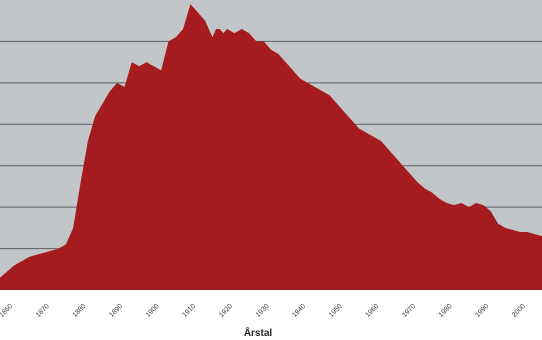  Describe the element at coordinates (482, 311) in the screenshot. I see `x-tick-label: 1990` at that location.